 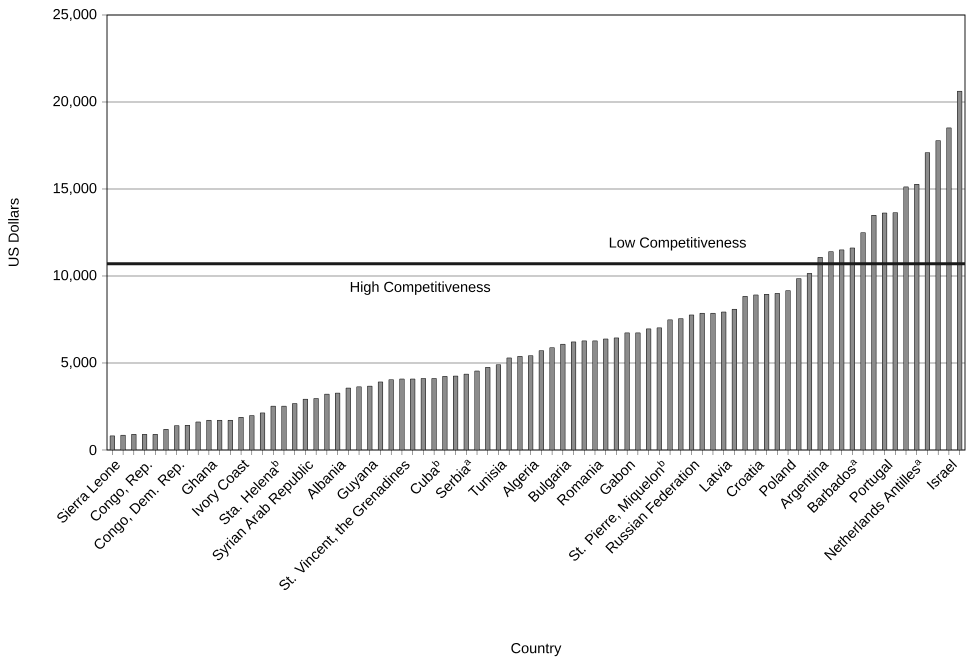 What do you see at coordinates (536, 649) in the screenshot?
I see `x-axis-title: Country` at bounding box center [536, 649].